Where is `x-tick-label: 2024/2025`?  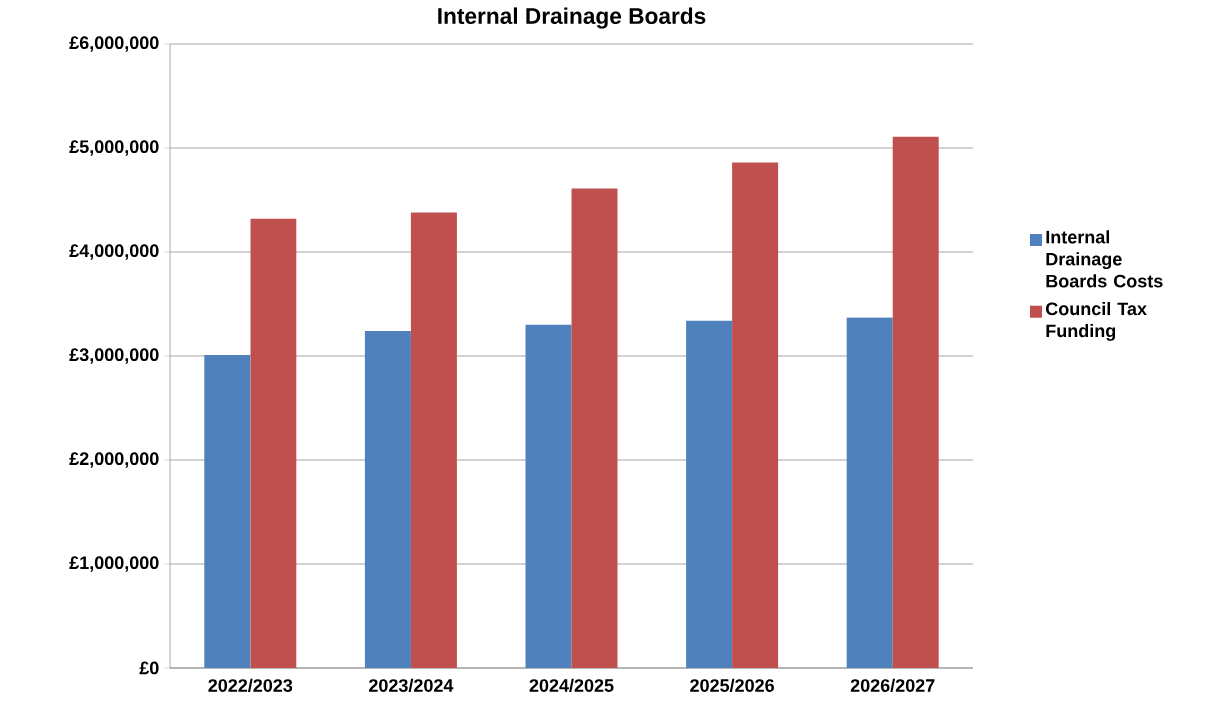
x-tick-label: 2024/2025 is located at coordinates (571, 685).